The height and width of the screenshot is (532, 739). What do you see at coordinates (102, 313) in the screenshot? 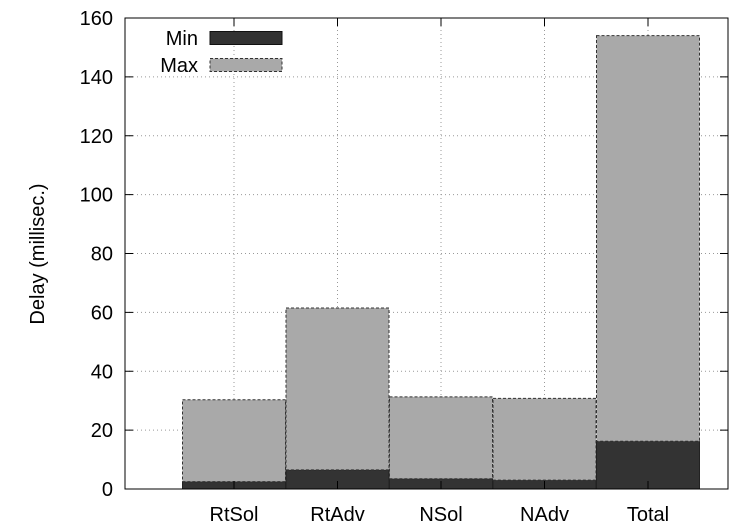
I see `y-tick-label: 60` at bounding box center [102, 313].